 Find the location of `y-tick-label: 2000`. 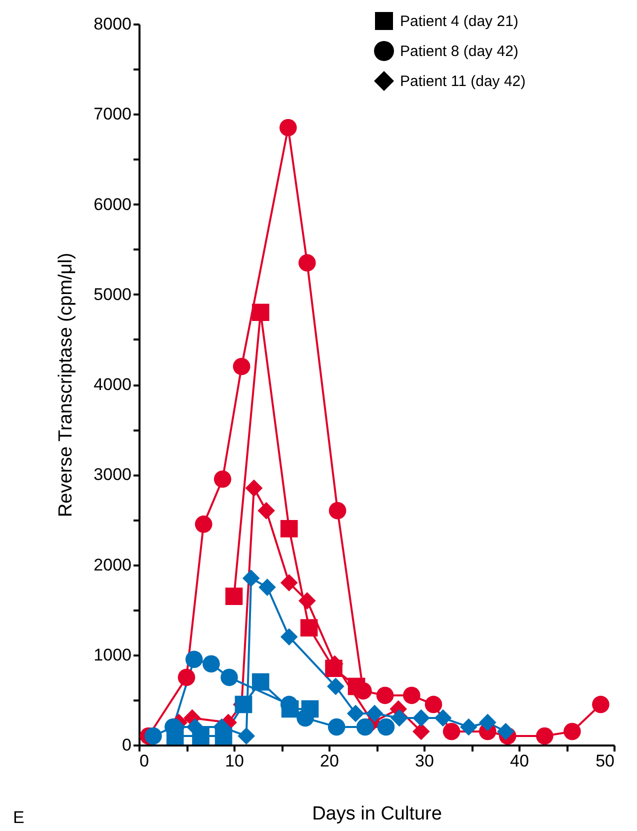

y-tick-label: 2000 is located at coordinates (113, 564).